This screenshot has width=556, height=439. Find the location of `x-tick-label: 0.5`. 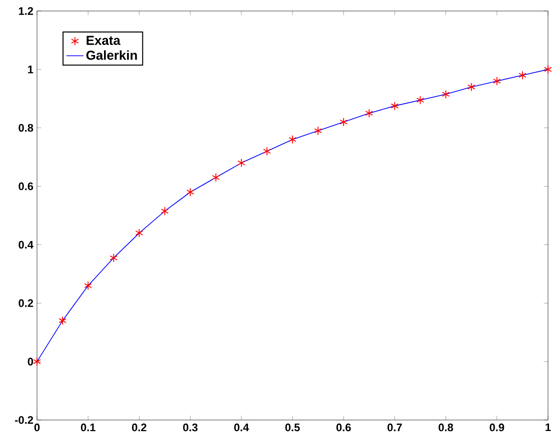

x-tick-label: 0.5 is located at coordinates (292, 428).